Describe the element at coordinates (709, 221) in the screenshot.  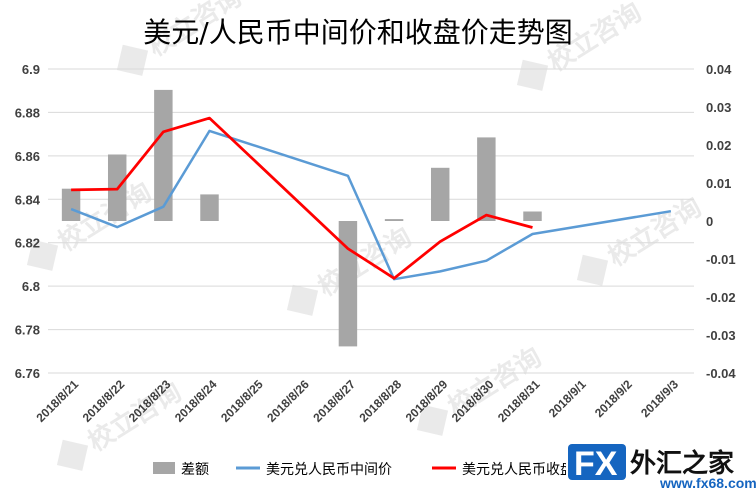
I see `right-tick-label: 0` at that location.